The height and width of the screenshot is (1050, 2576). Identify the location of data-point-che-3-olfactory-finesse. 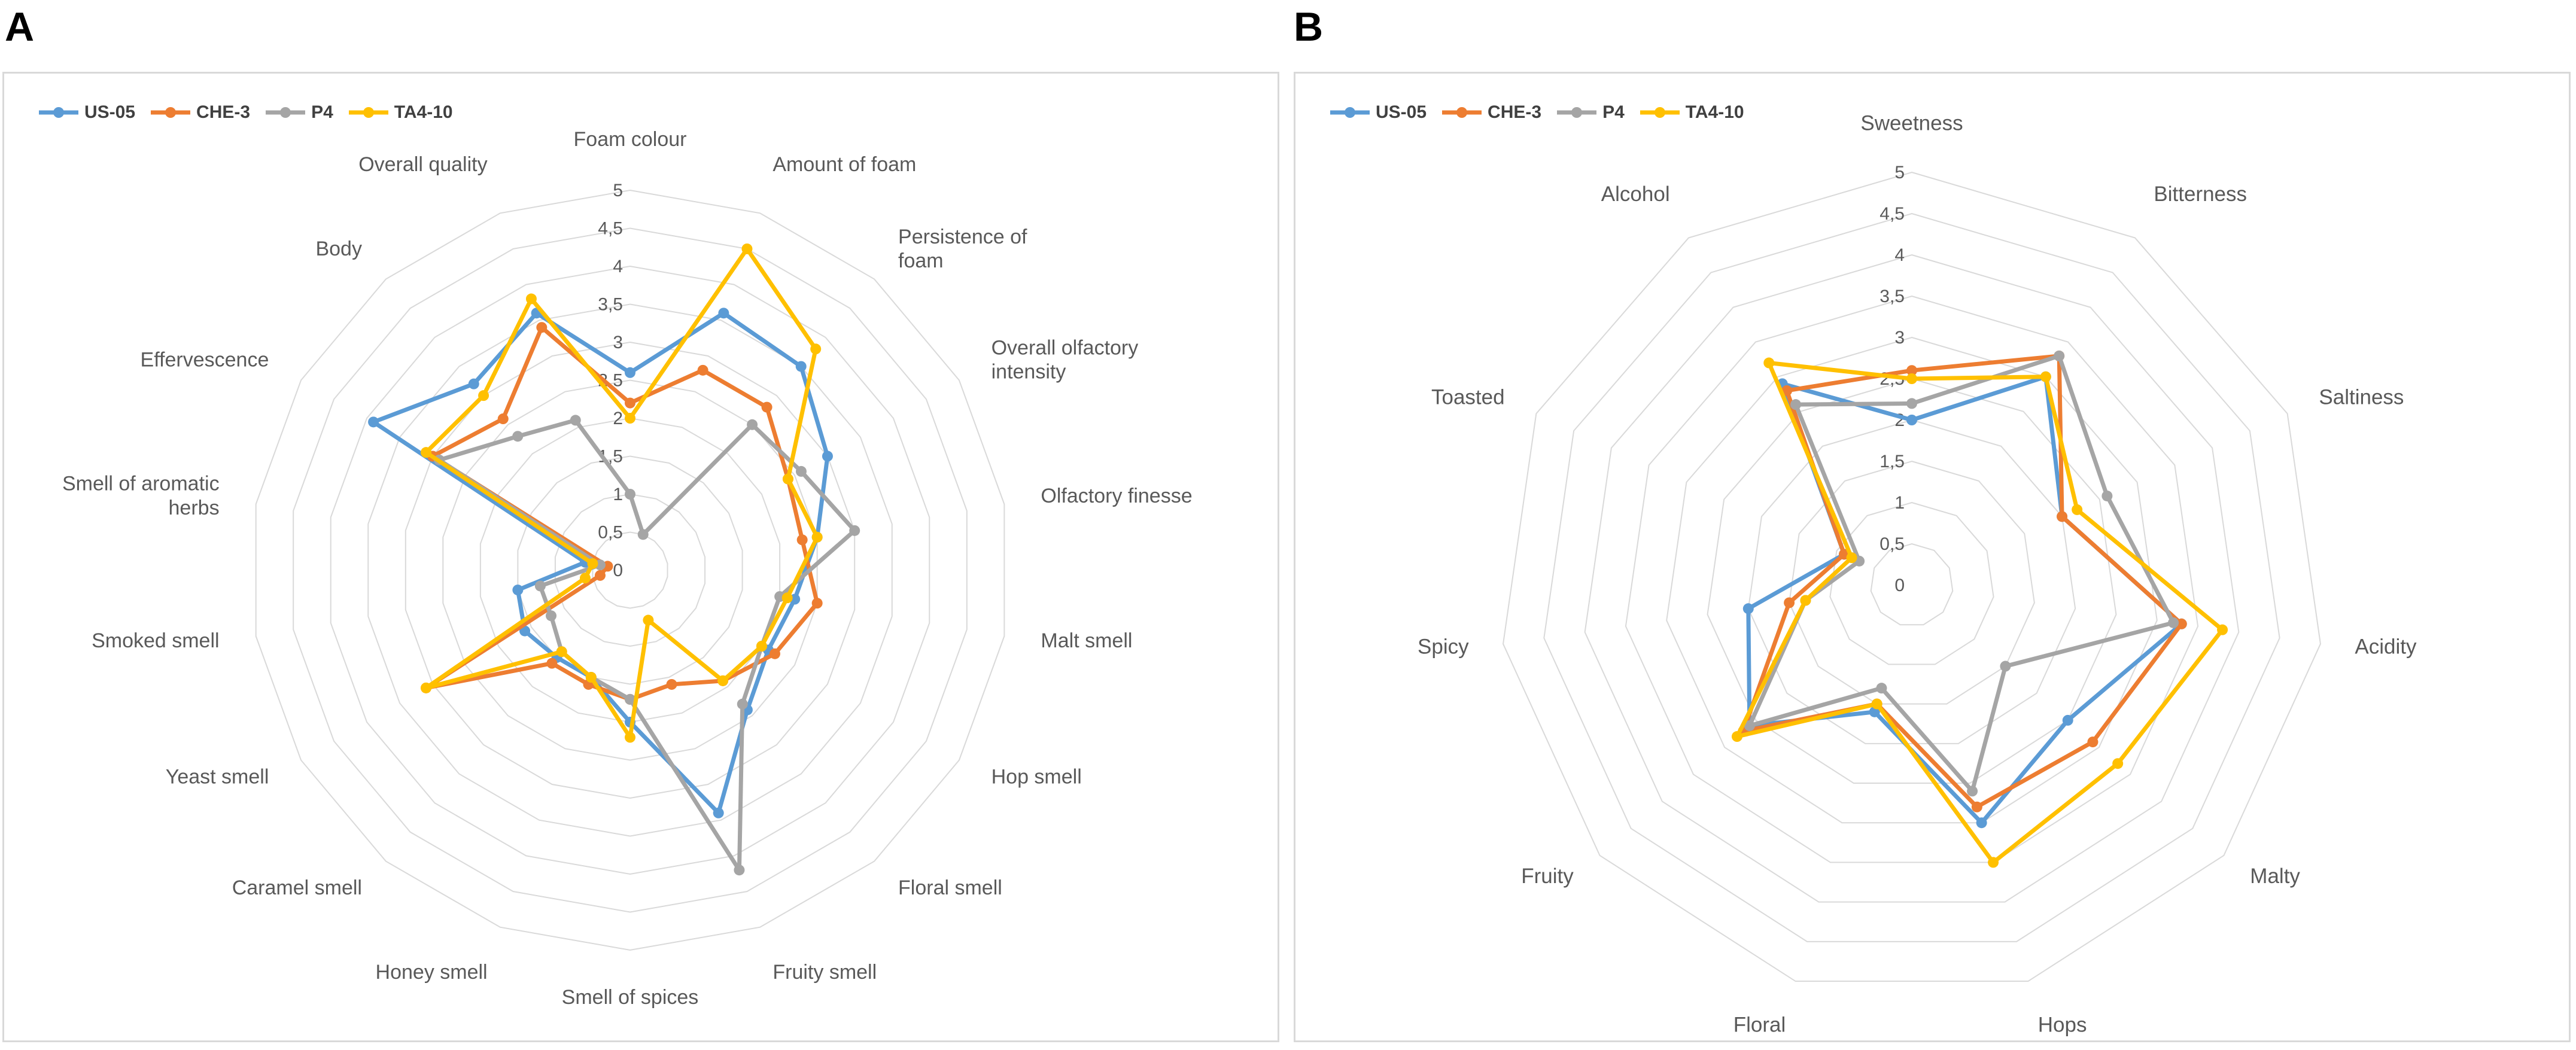
(802, 540).